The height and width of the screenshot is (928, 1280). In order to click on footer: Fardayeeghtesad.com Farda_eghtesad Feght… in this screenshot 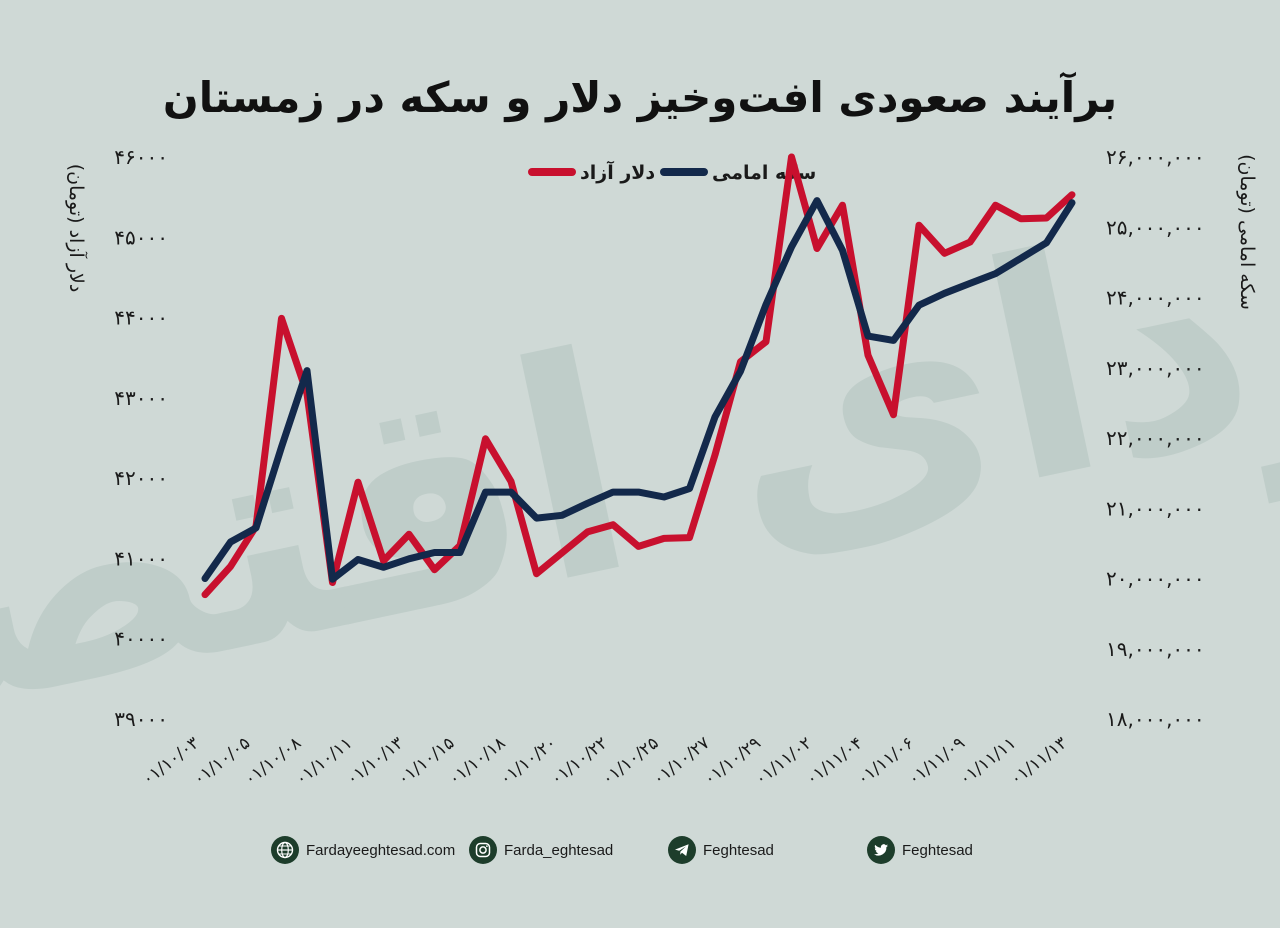, I will do `click(640, 850)`.